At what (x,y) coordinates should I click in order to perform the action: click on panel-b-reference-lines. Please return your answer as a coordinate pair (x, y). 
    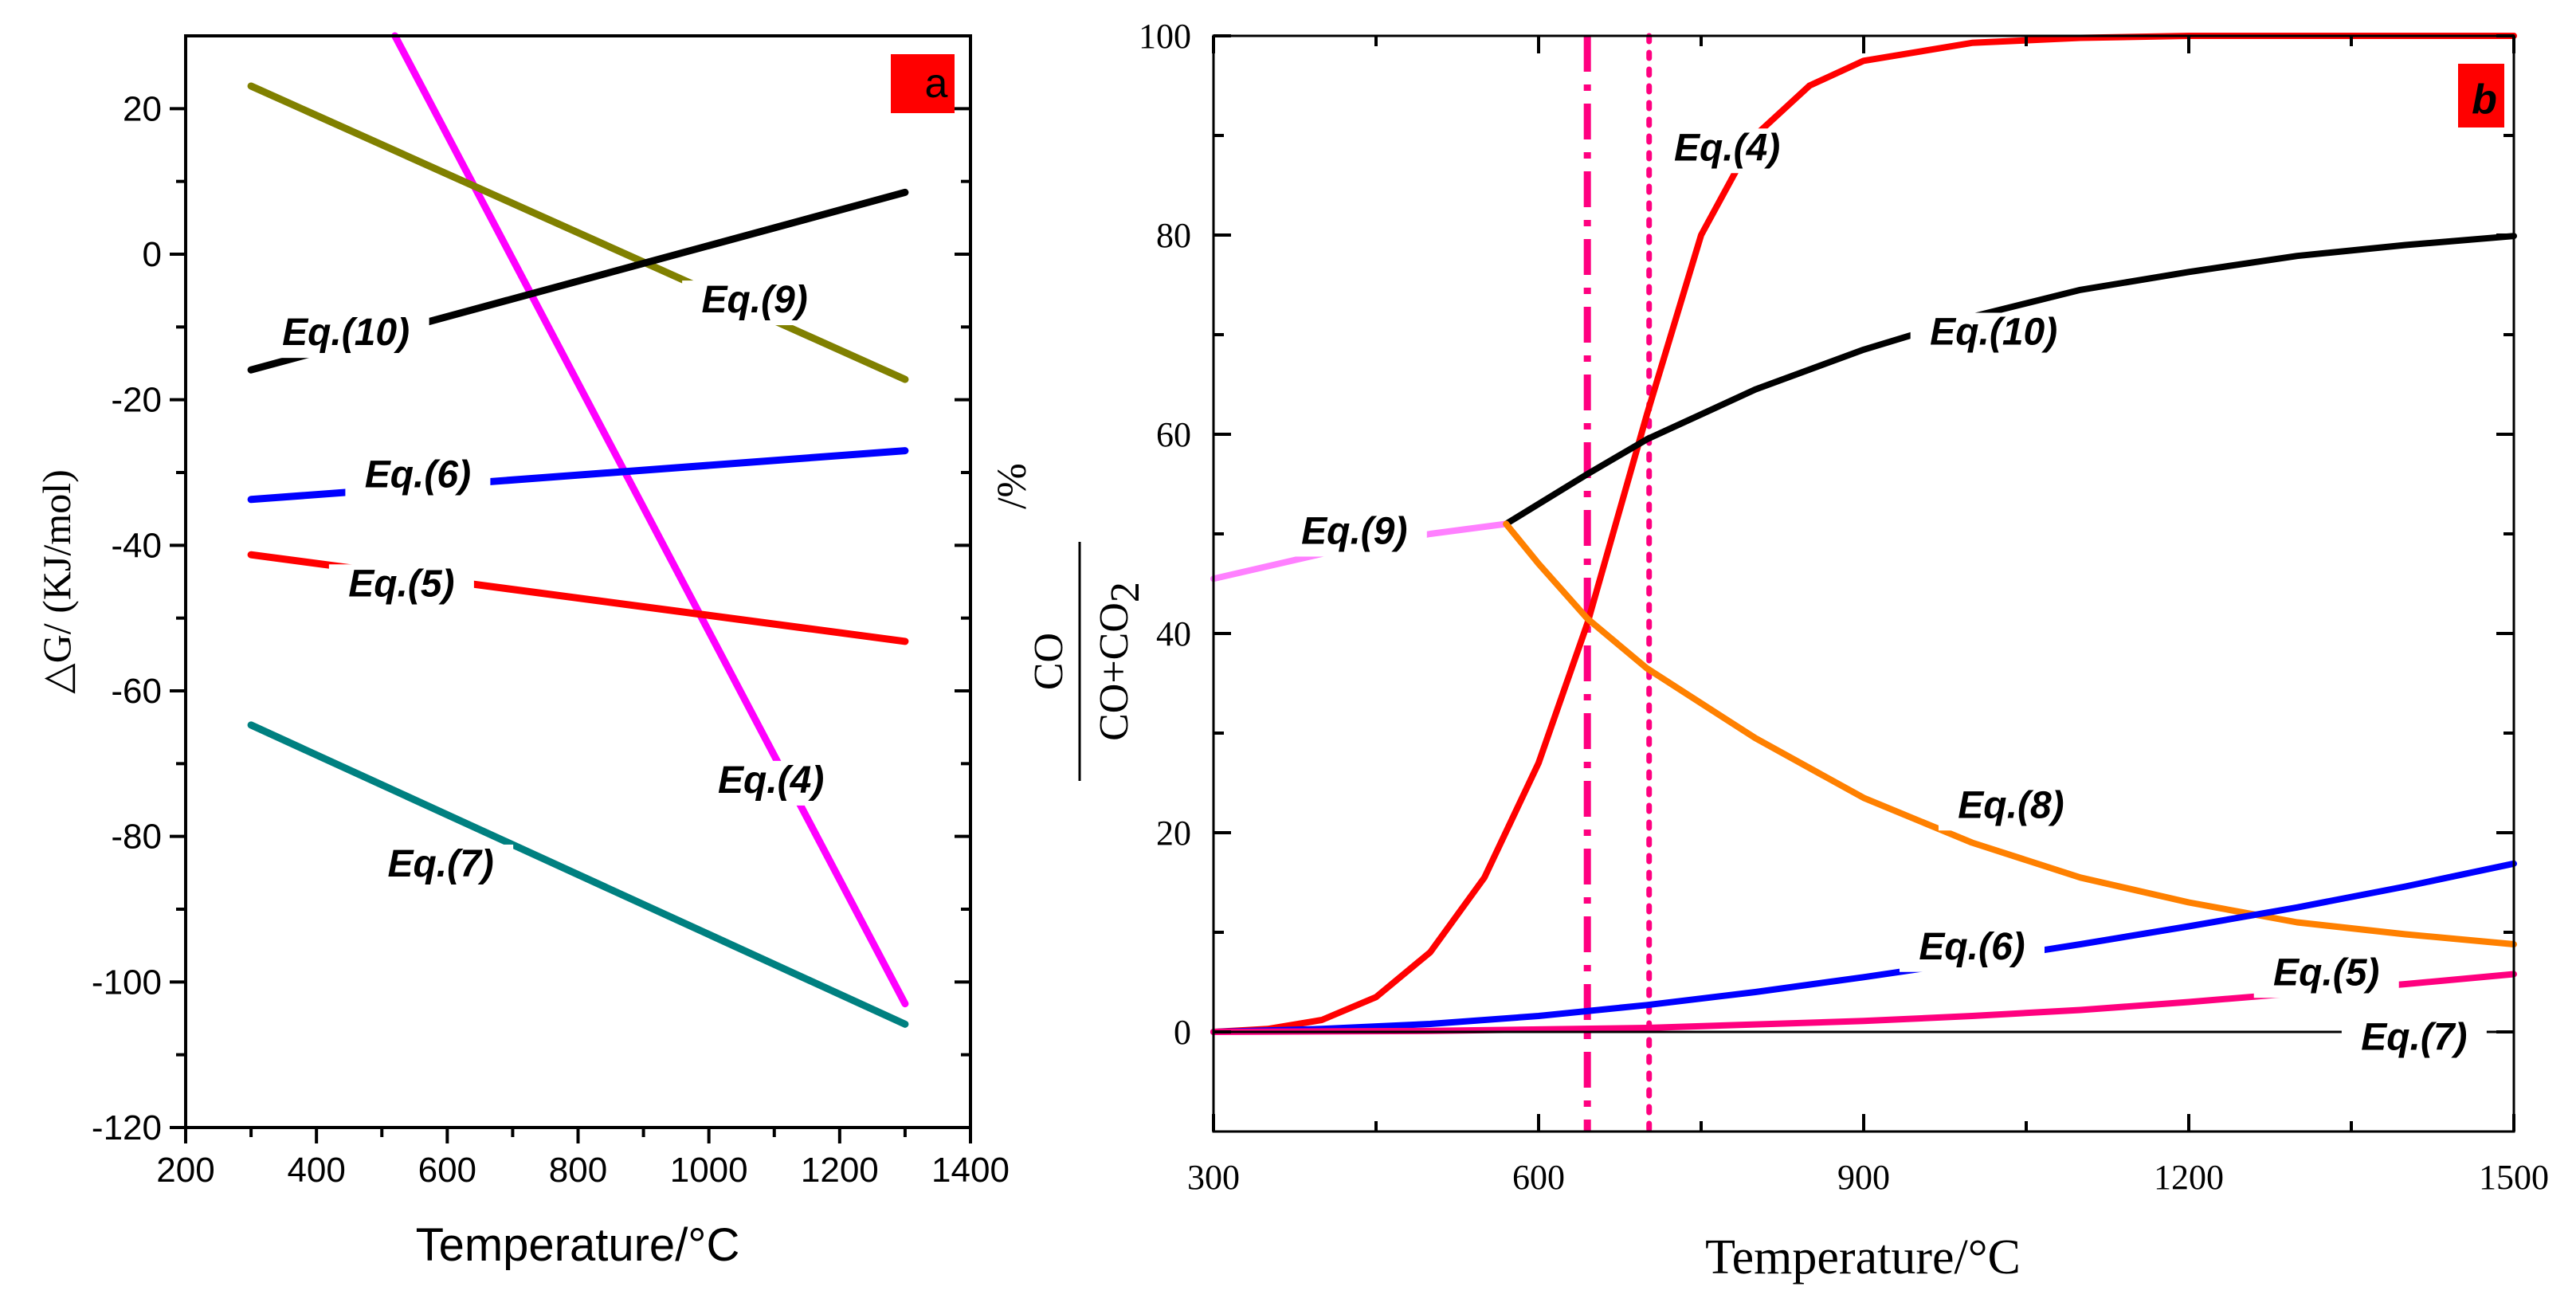
    Looking at the image, I should click on (1618, 584).